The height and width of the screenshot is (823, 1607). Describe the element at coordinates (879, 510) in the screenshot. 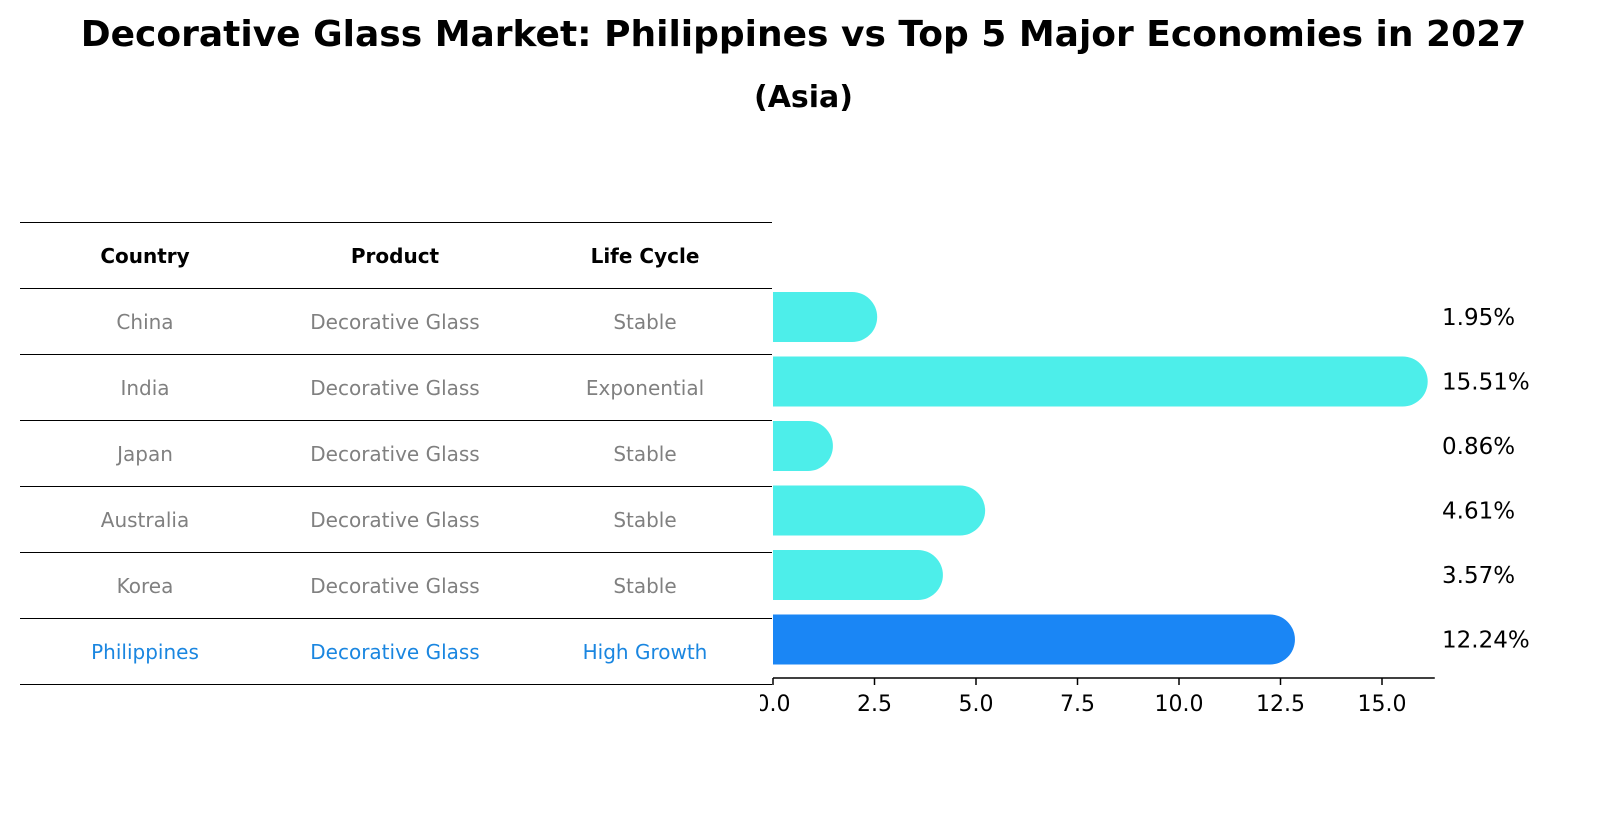

I see `bar-australia` at that location.